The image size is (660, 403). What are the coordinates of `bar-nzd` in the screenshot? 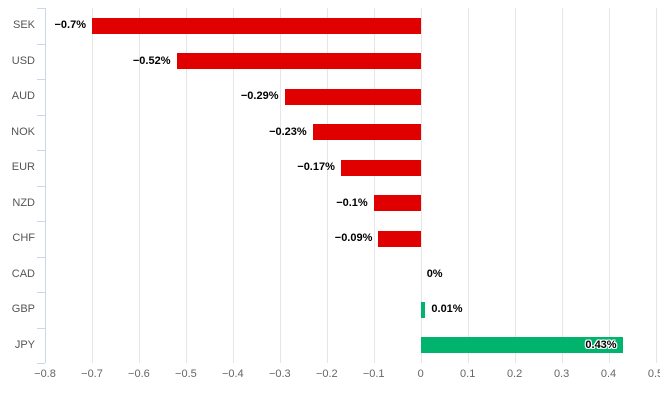 It's located at (397, 203).